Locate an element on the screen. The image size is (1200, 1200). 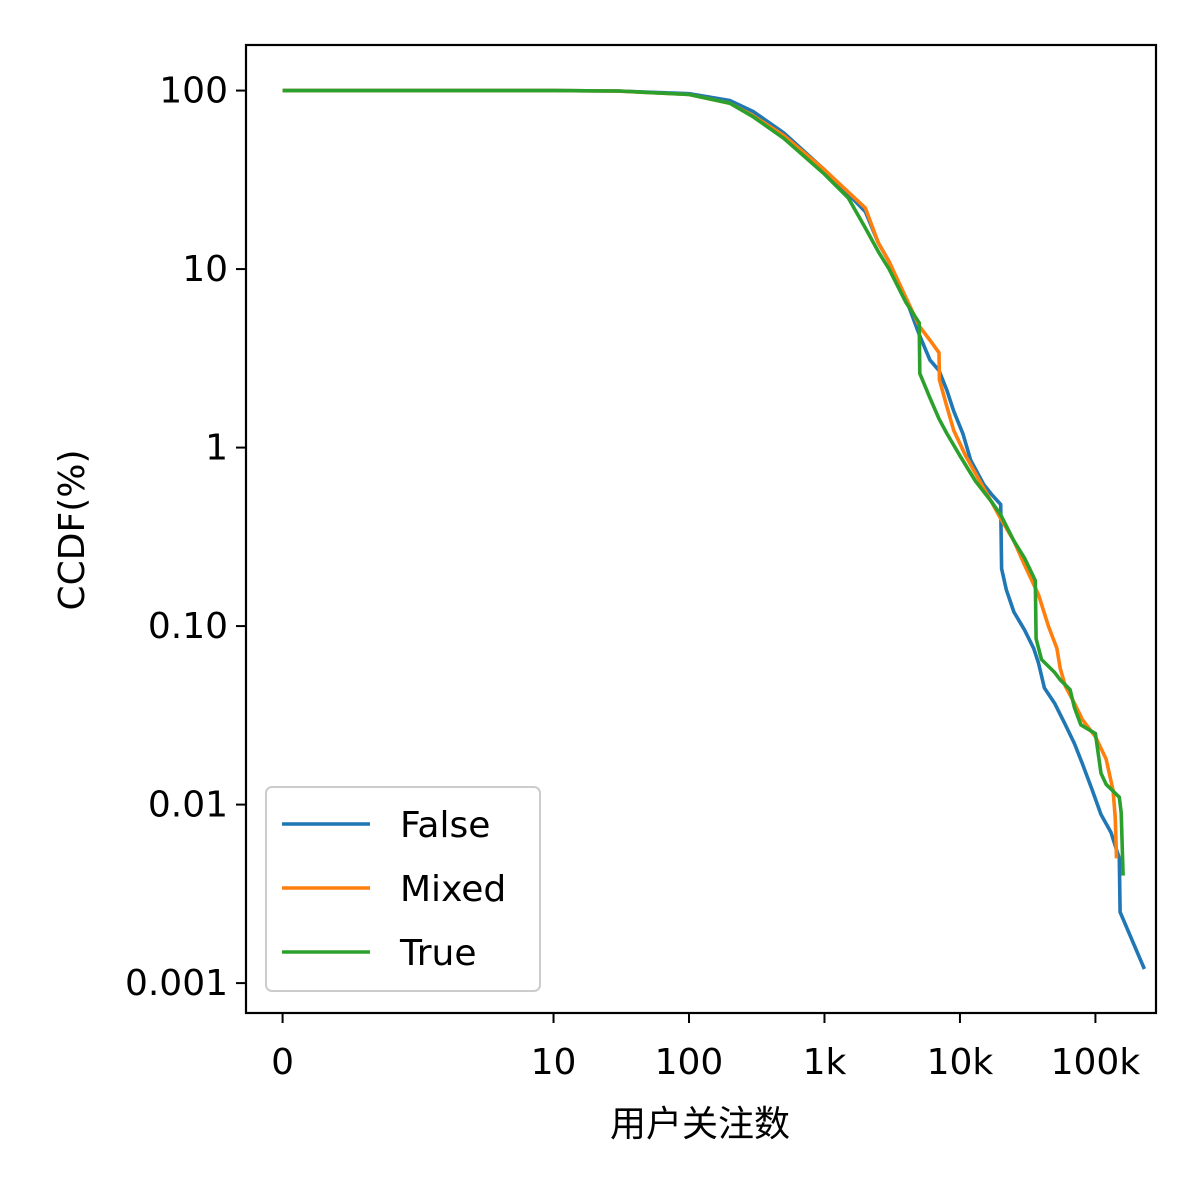
y-tick-label: 1 is located at coordinates (216, 448).